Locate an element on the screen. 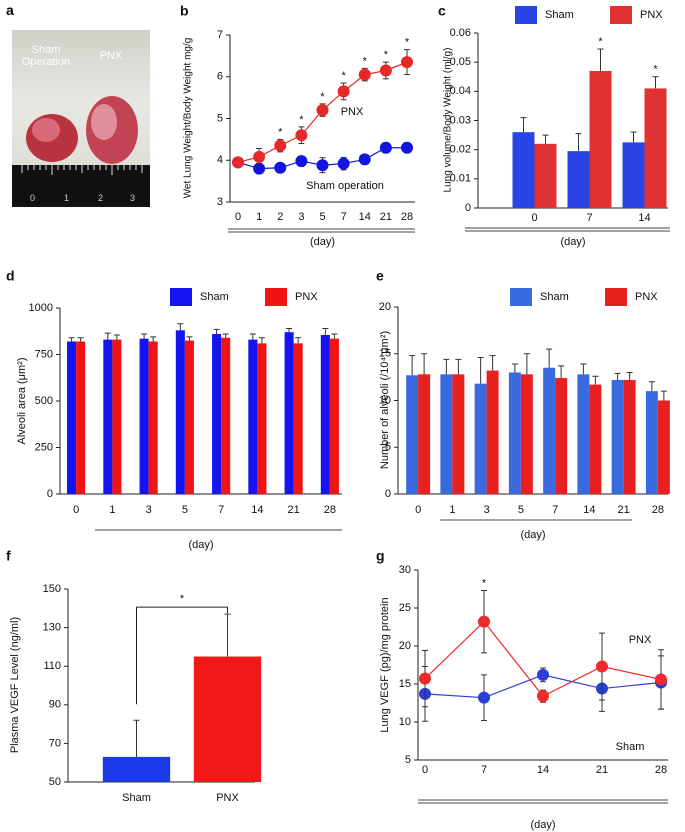  panel-label: f is located at coordinates (8, 556).